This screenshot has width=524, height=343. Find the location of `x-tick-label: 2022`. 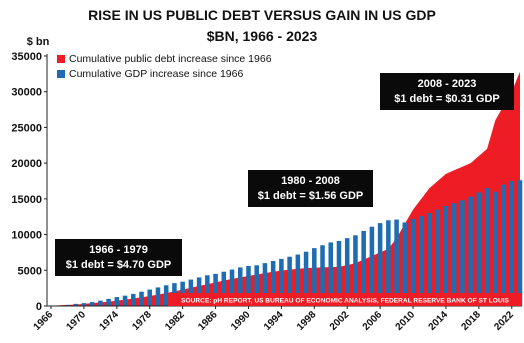

x-tick-label: 2022 is located at coordinates (504, 321).